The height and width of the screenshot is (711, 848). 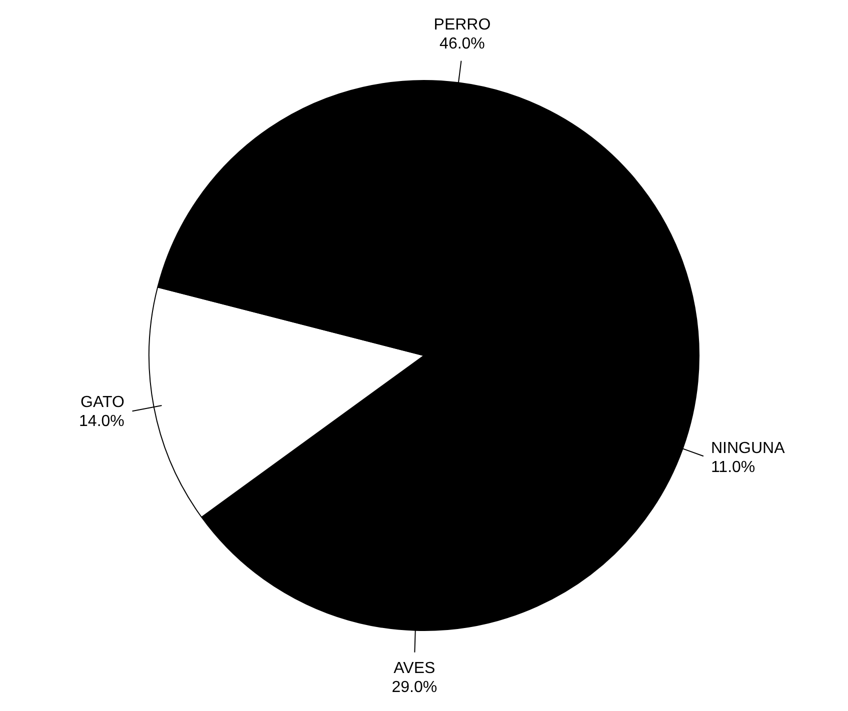 What do you see at coordinates (462, 25) in the screenshot?
I see `slice-label: PERRO` at bounding box center [462, 25].